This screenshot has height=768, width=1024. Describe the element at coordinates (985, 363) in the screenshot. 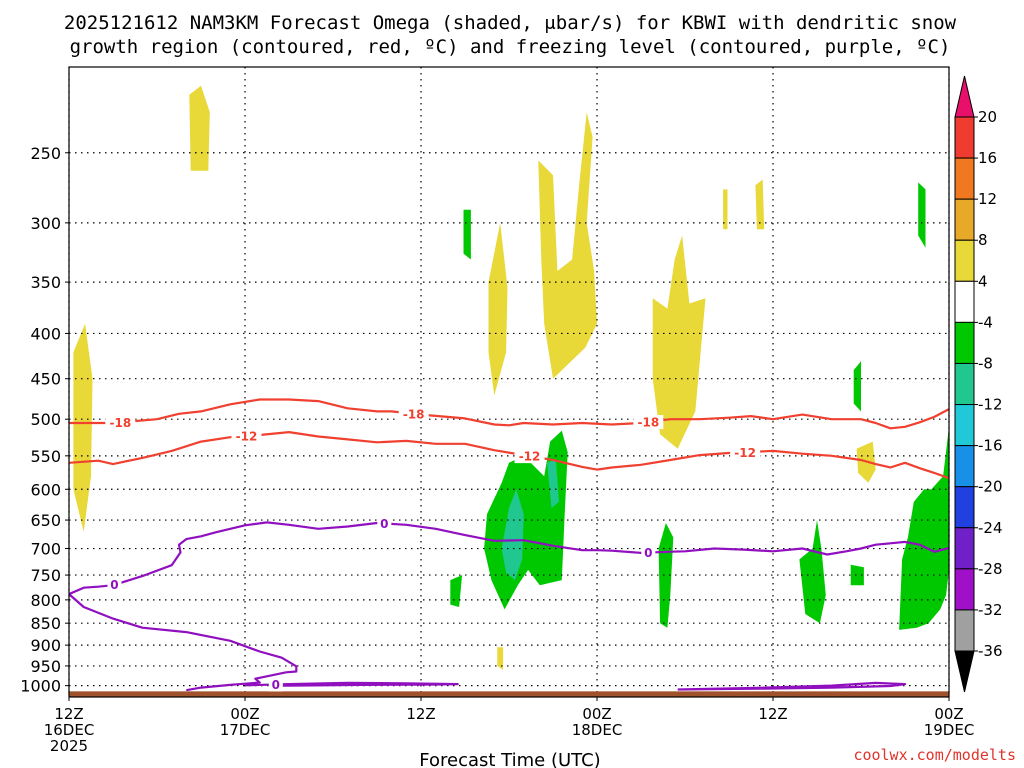

I see `colorbar-label-6: -8` at that location.